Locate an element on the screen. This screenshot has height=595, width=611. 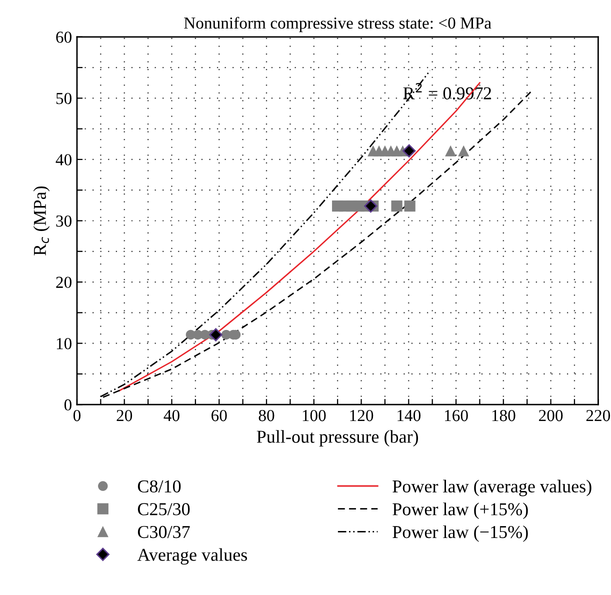
legend-label: Power law (−15%) is located at coordinates (460, 533).